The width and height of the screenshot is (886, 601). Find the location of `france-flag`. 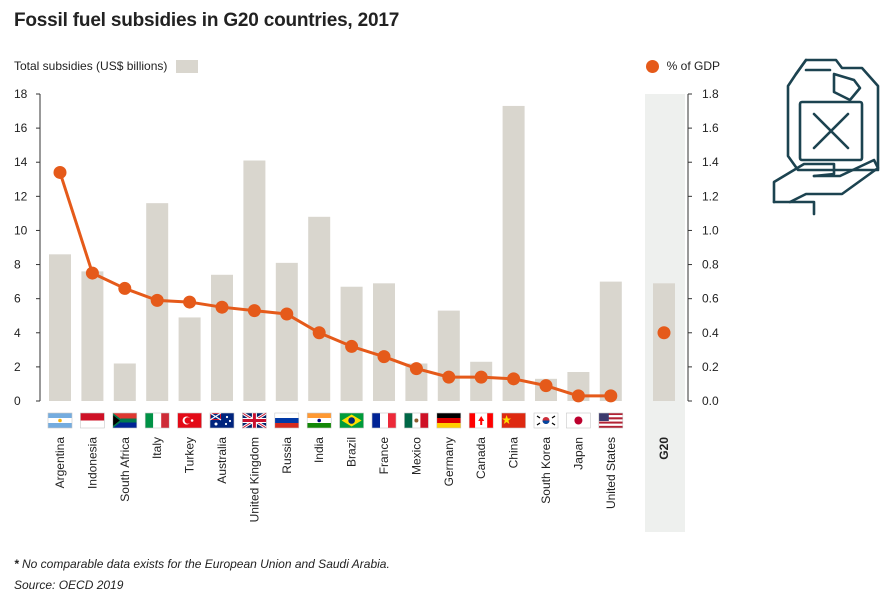

france-flag is located at coordinates (384, 420).